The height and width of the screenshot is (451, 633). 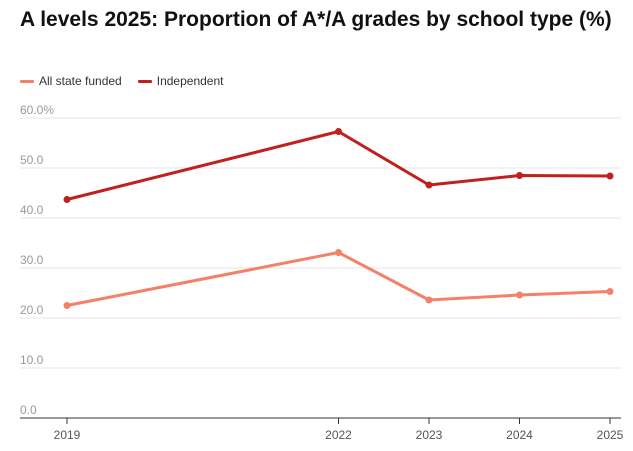 I want to click on x-tick-label-2024: 2024, so click(x=519, y=435).